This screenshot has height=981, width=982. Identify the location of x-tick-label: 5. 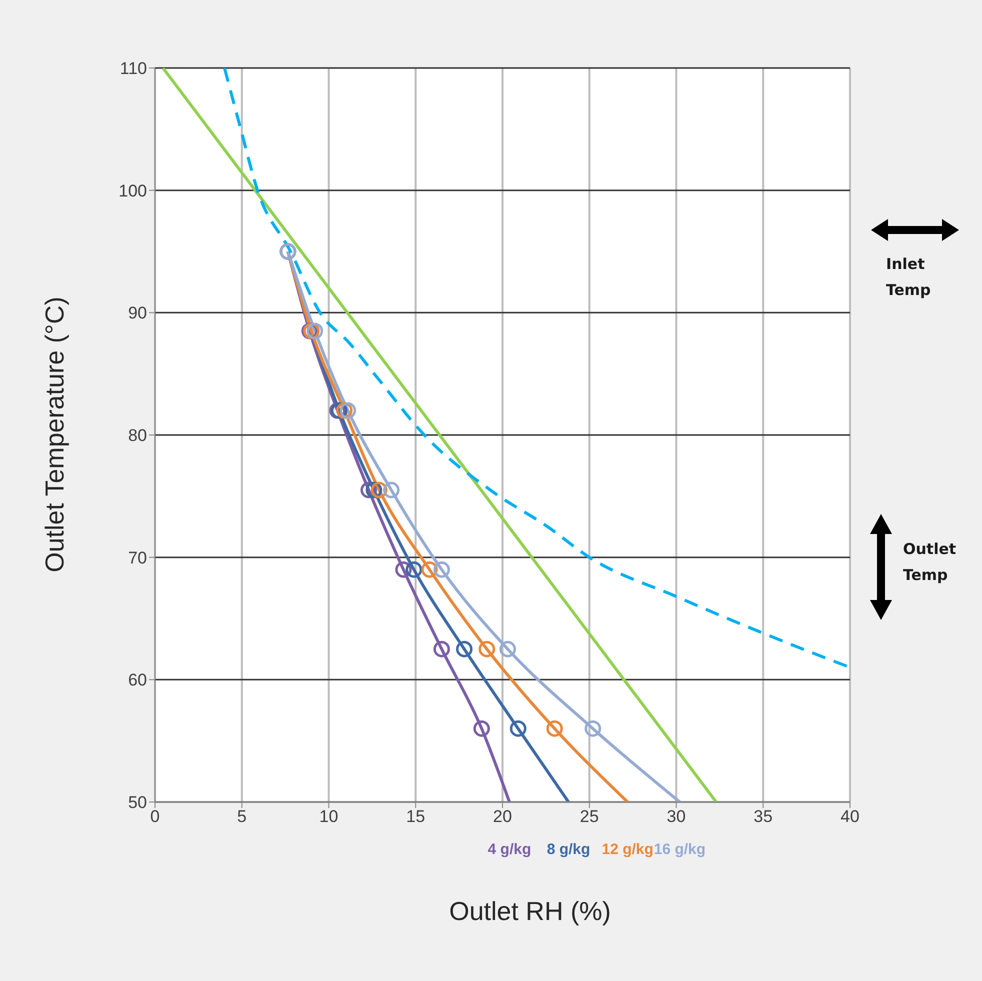
(242, 816).